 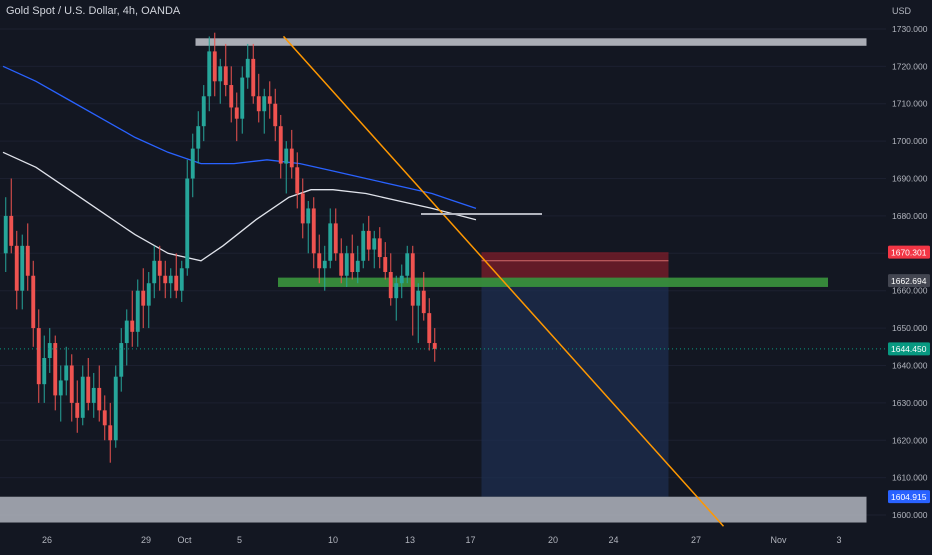 I want to click on y-tick-label: 1710.000, so click(x=910, y=104).